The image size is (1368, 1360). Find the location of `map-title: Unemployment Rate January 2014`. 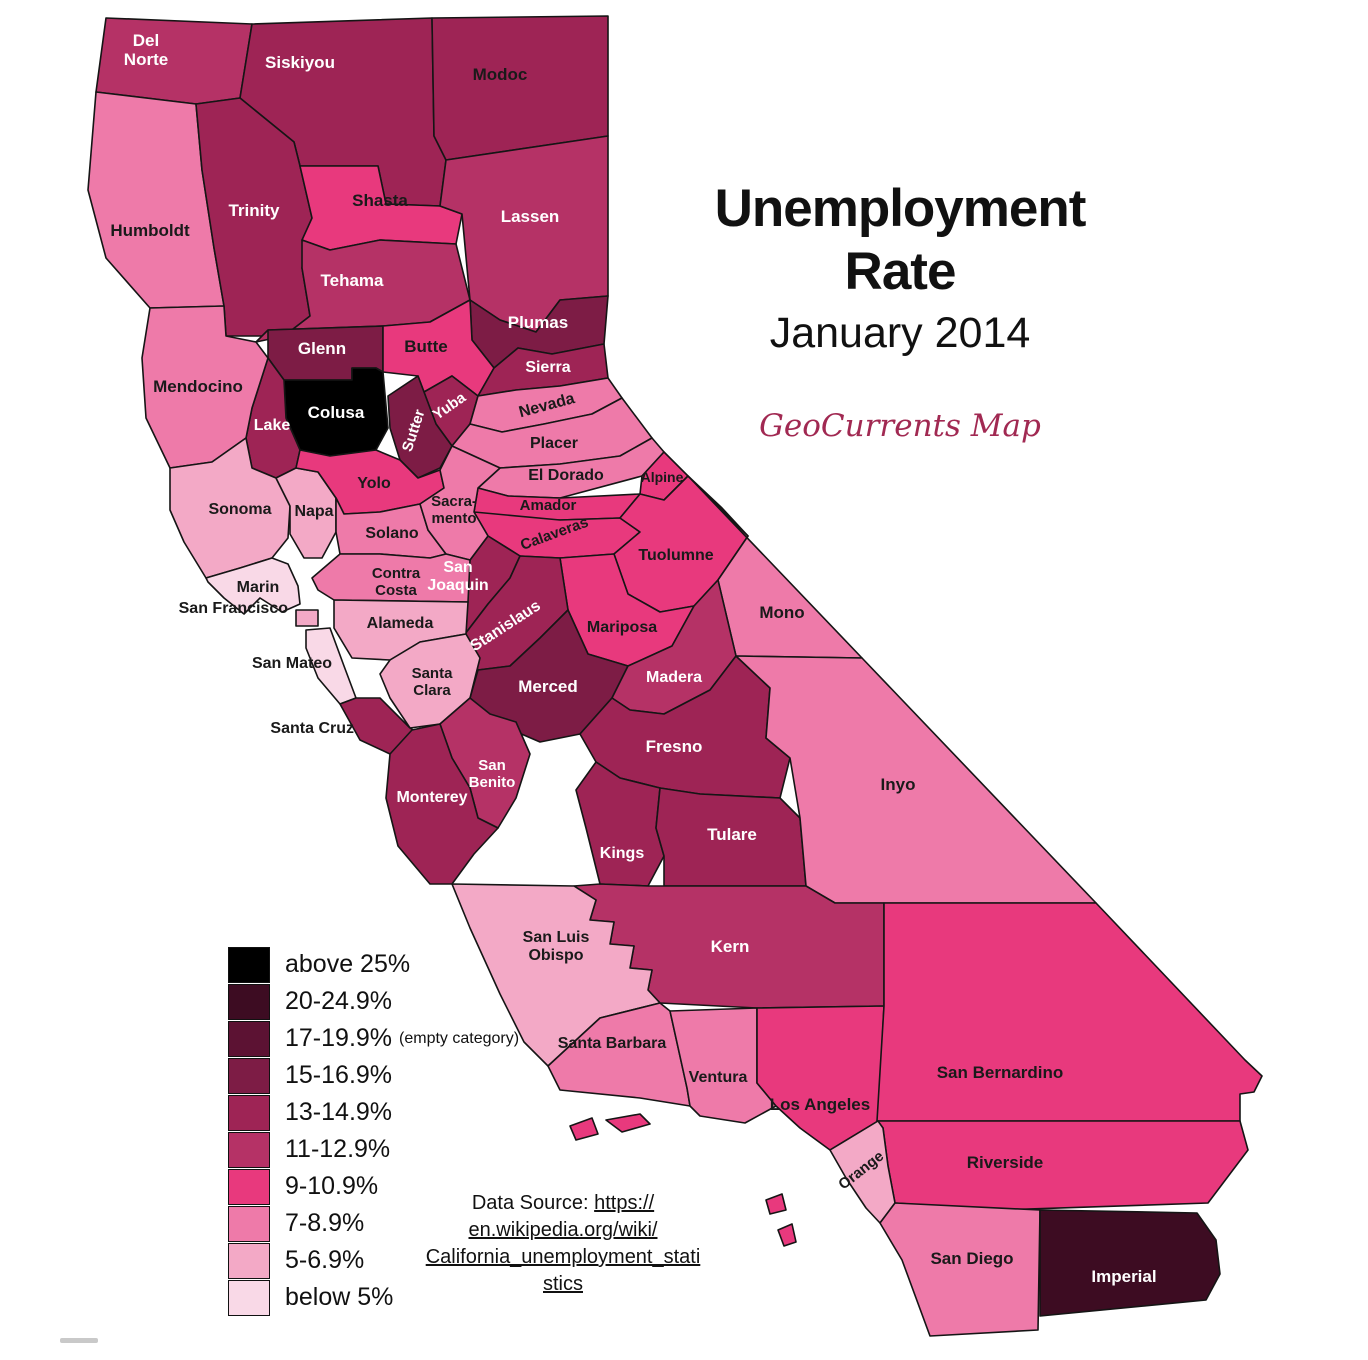

map-title: Unemployment Rate January 2014 is located at coordinates (900, 268).